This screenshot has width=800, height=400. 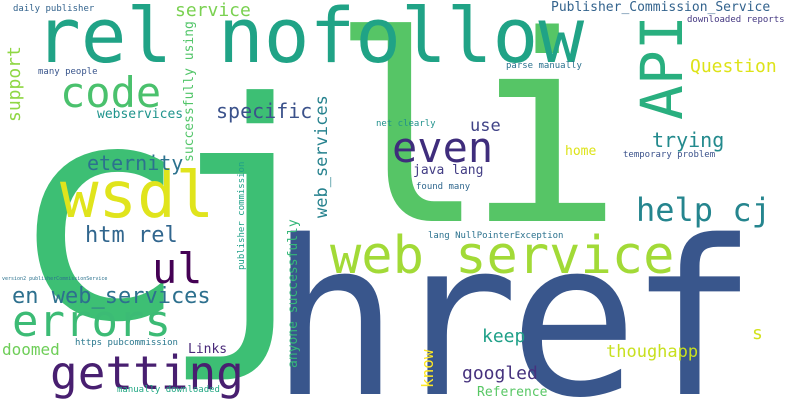 I want to click on word-reference: Reference, so click(x=512, y=392).